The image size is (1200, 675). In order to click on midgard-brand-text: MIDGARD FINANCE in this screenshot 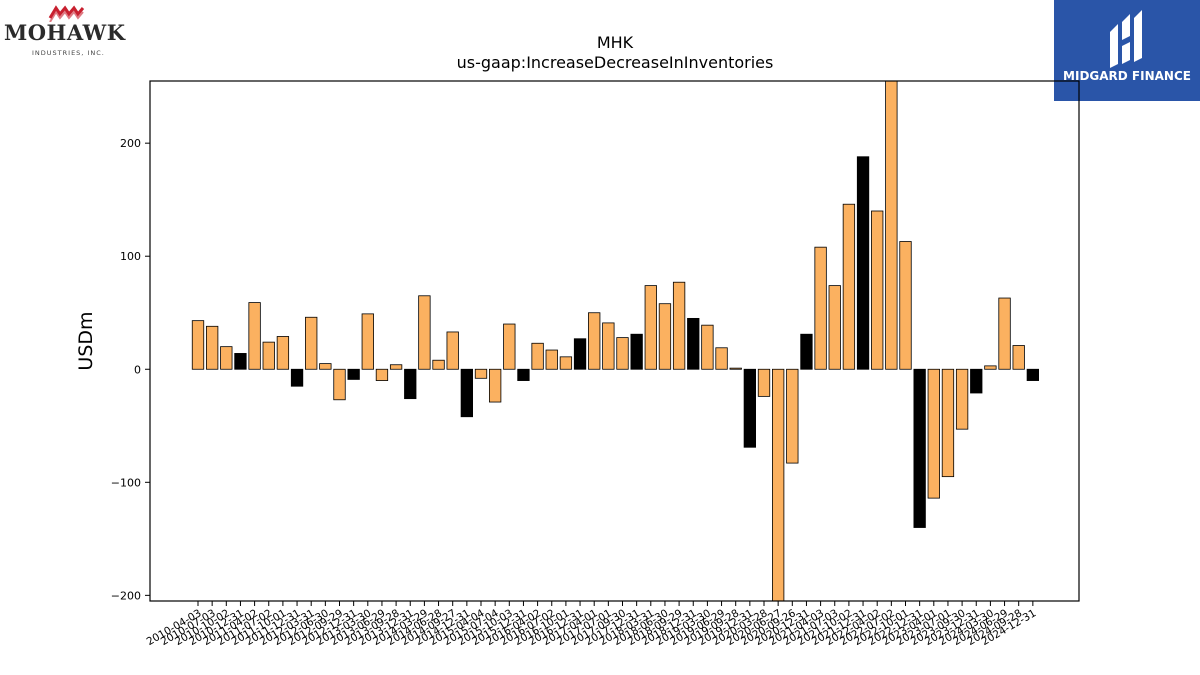, I will do `click(1127, 76)`.